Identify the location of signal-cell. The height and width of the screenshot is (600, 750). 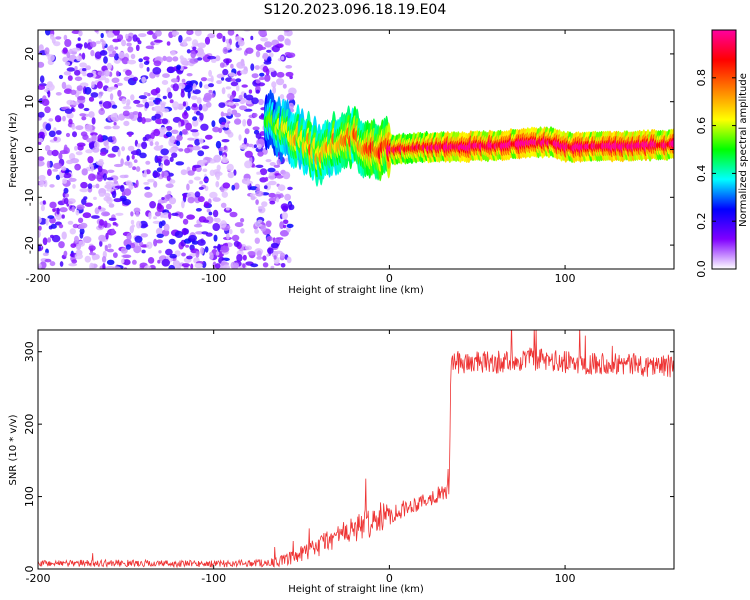
(672, 143).